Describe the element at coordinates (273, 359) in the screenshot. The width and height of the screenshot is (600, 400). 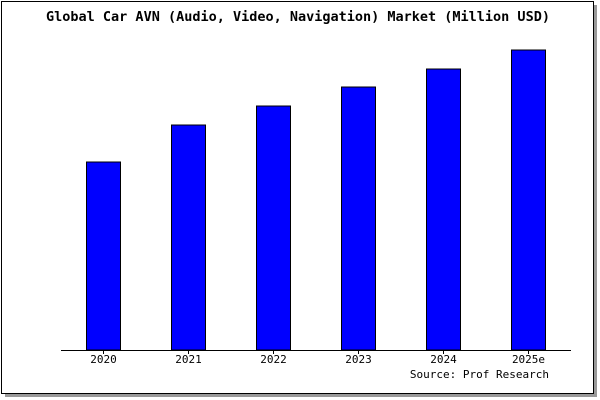
I see `x-tick-label: 2022` at that location.